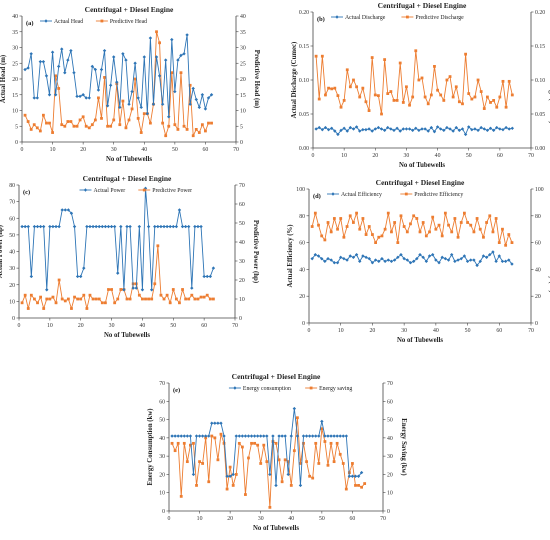 The image size is (550, 540). What do you see at coordinates (304, 149) in the screenshot?
I see `y-tick-label: 0.00` at bounding box center [304, 149].